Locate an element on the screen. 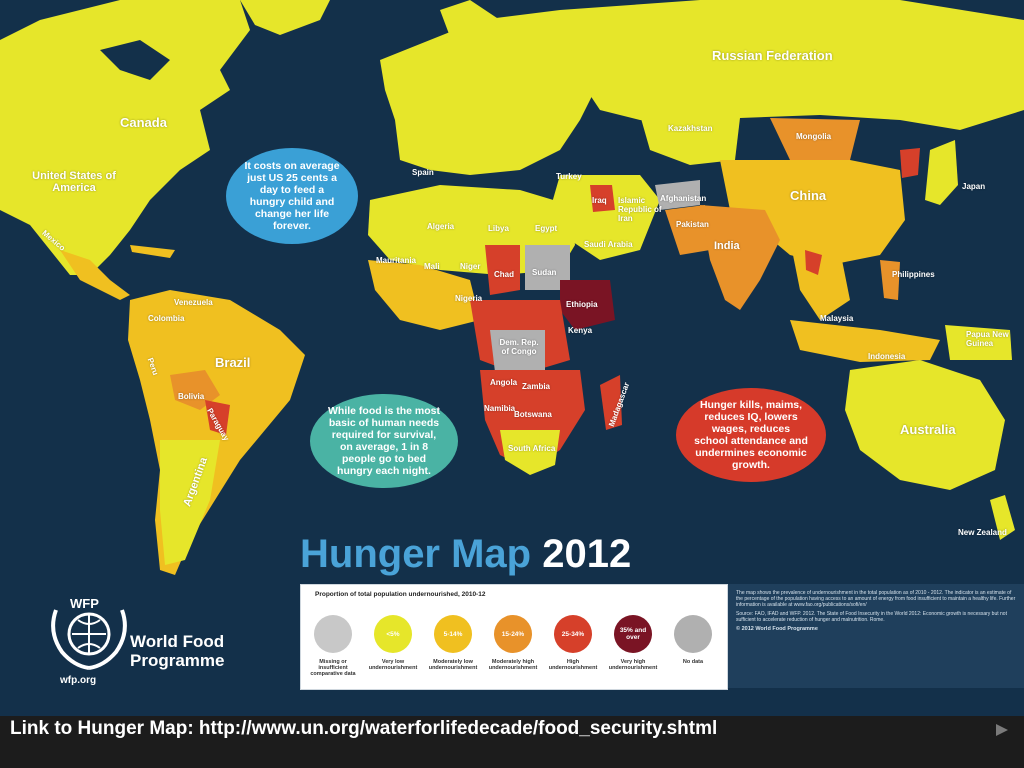 The image size is (1024, 768). legend-item: 25-34% High undernourishment is located at coordinates (573, 643).